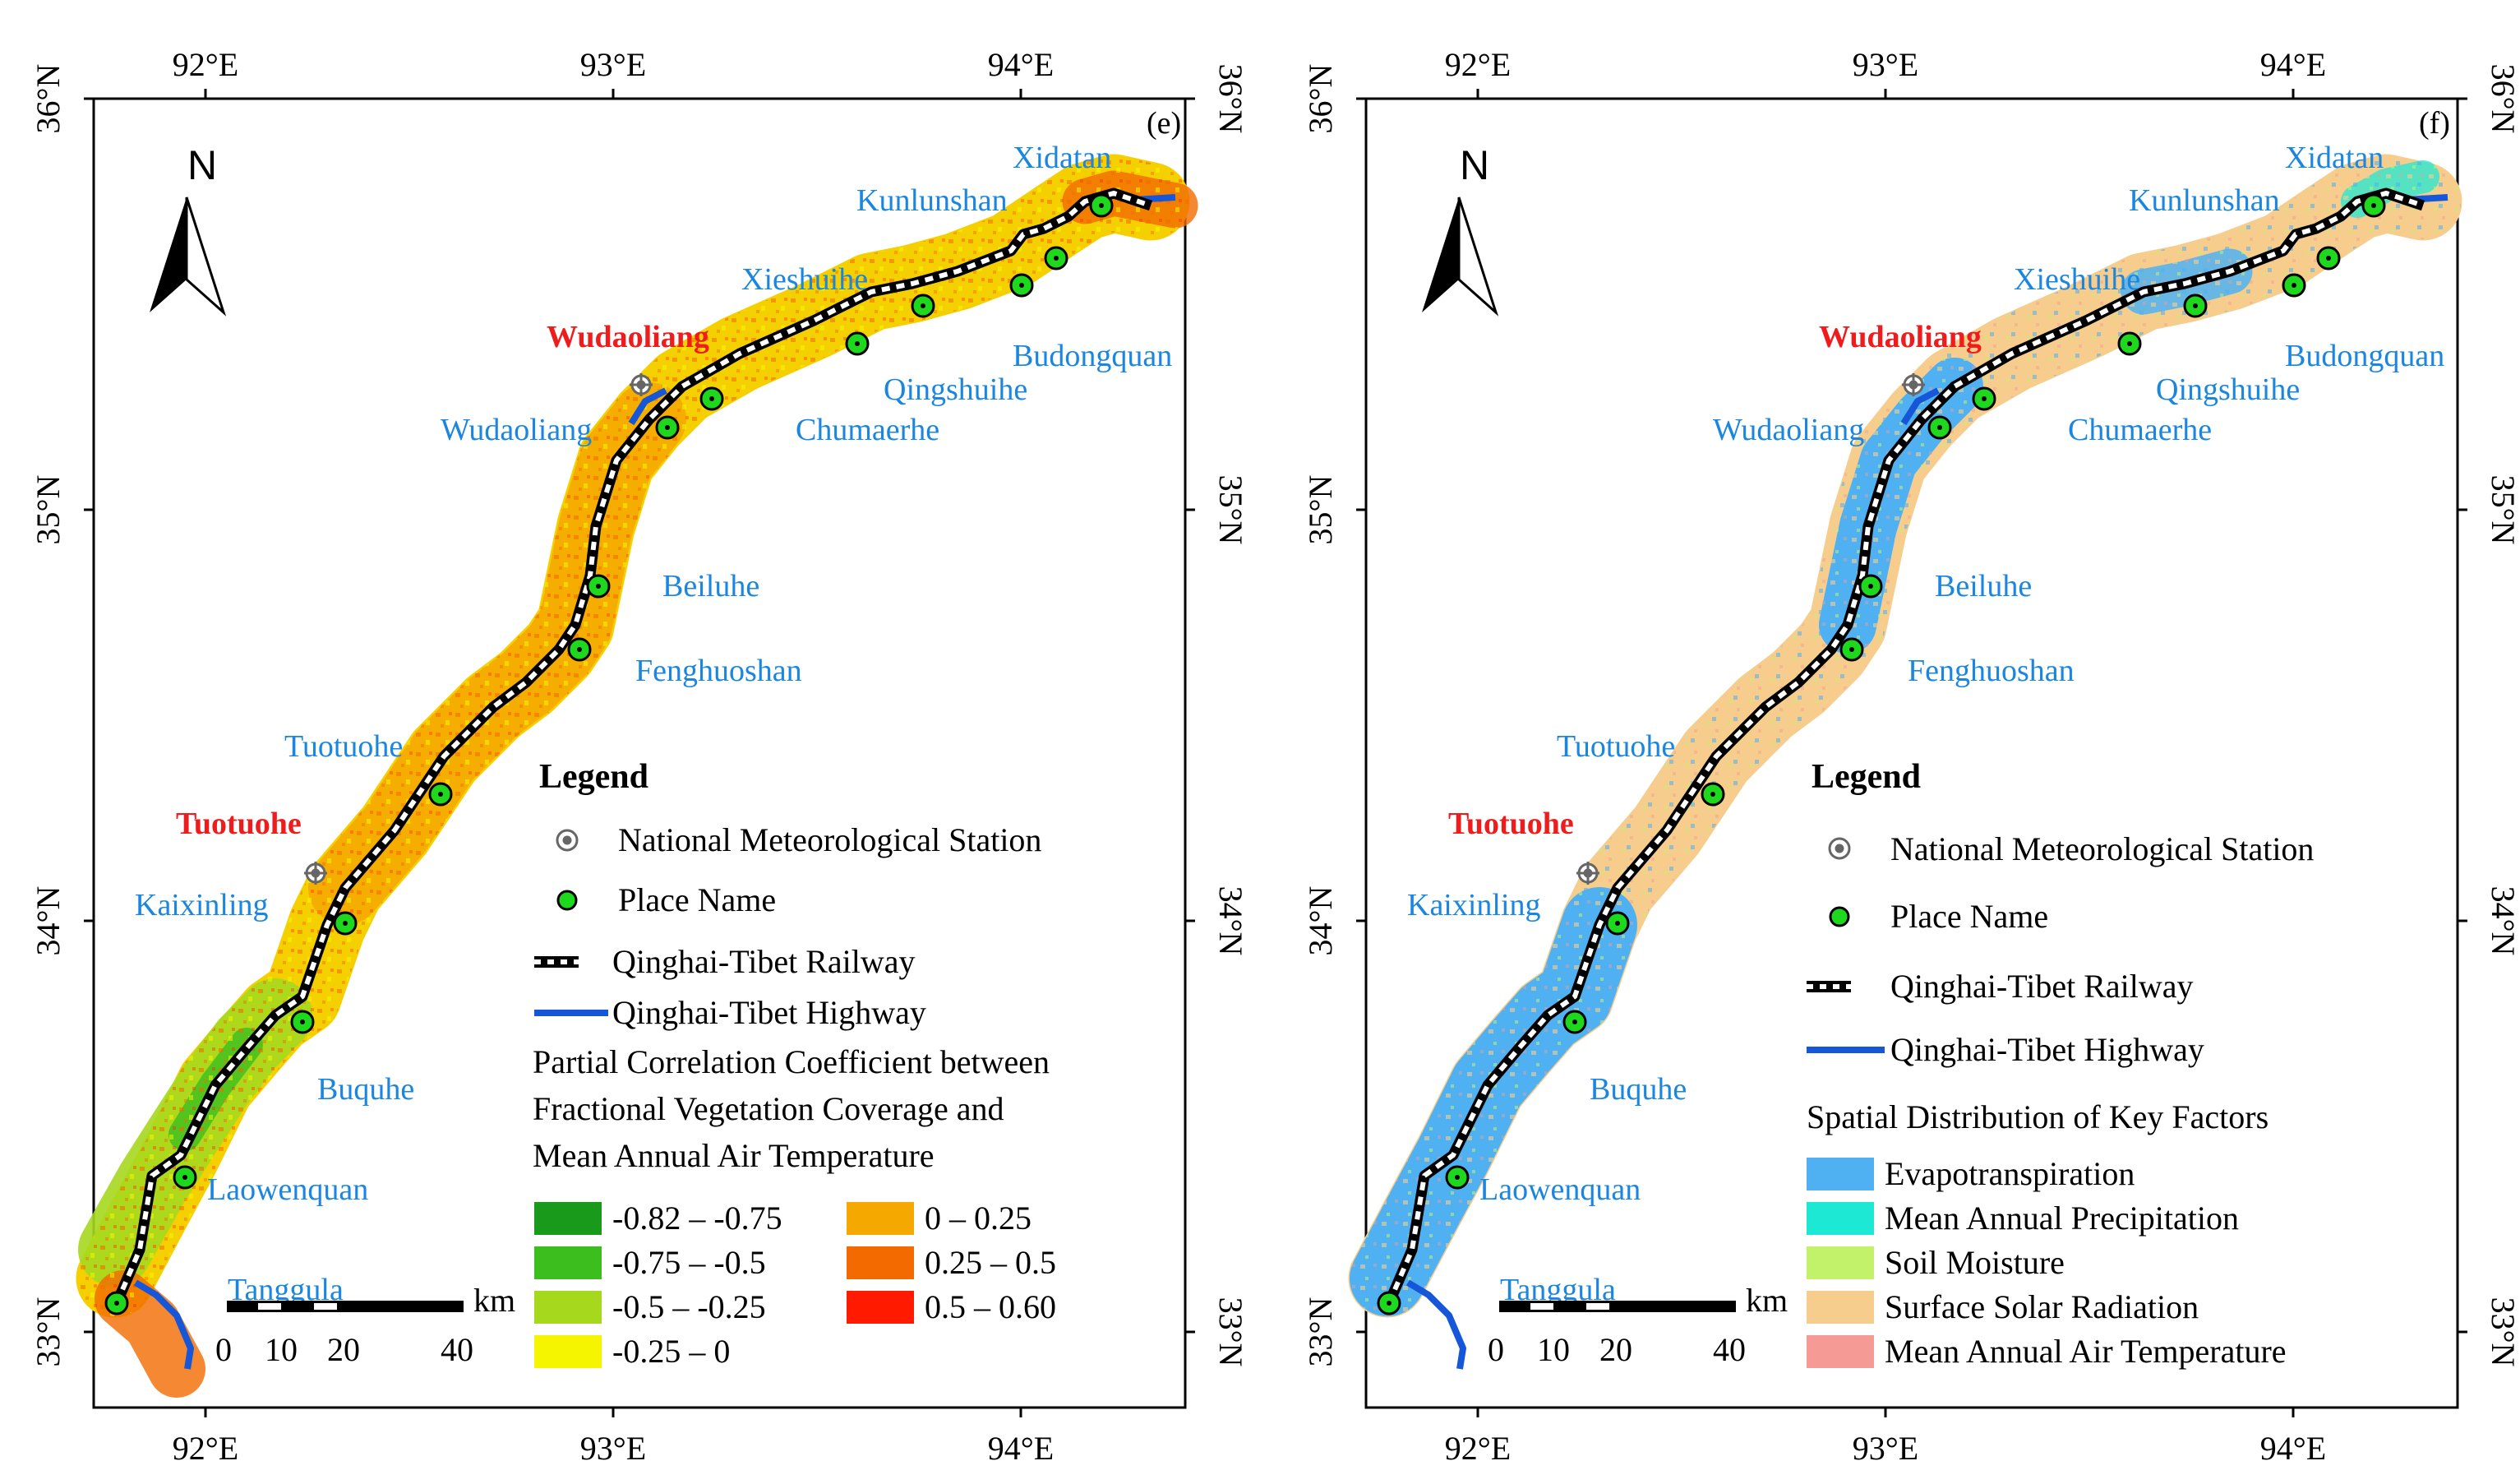 The image size is (2520, 1484). I want to click on place-label-laowenquan: Laowenquan, so click(1560, 1190).